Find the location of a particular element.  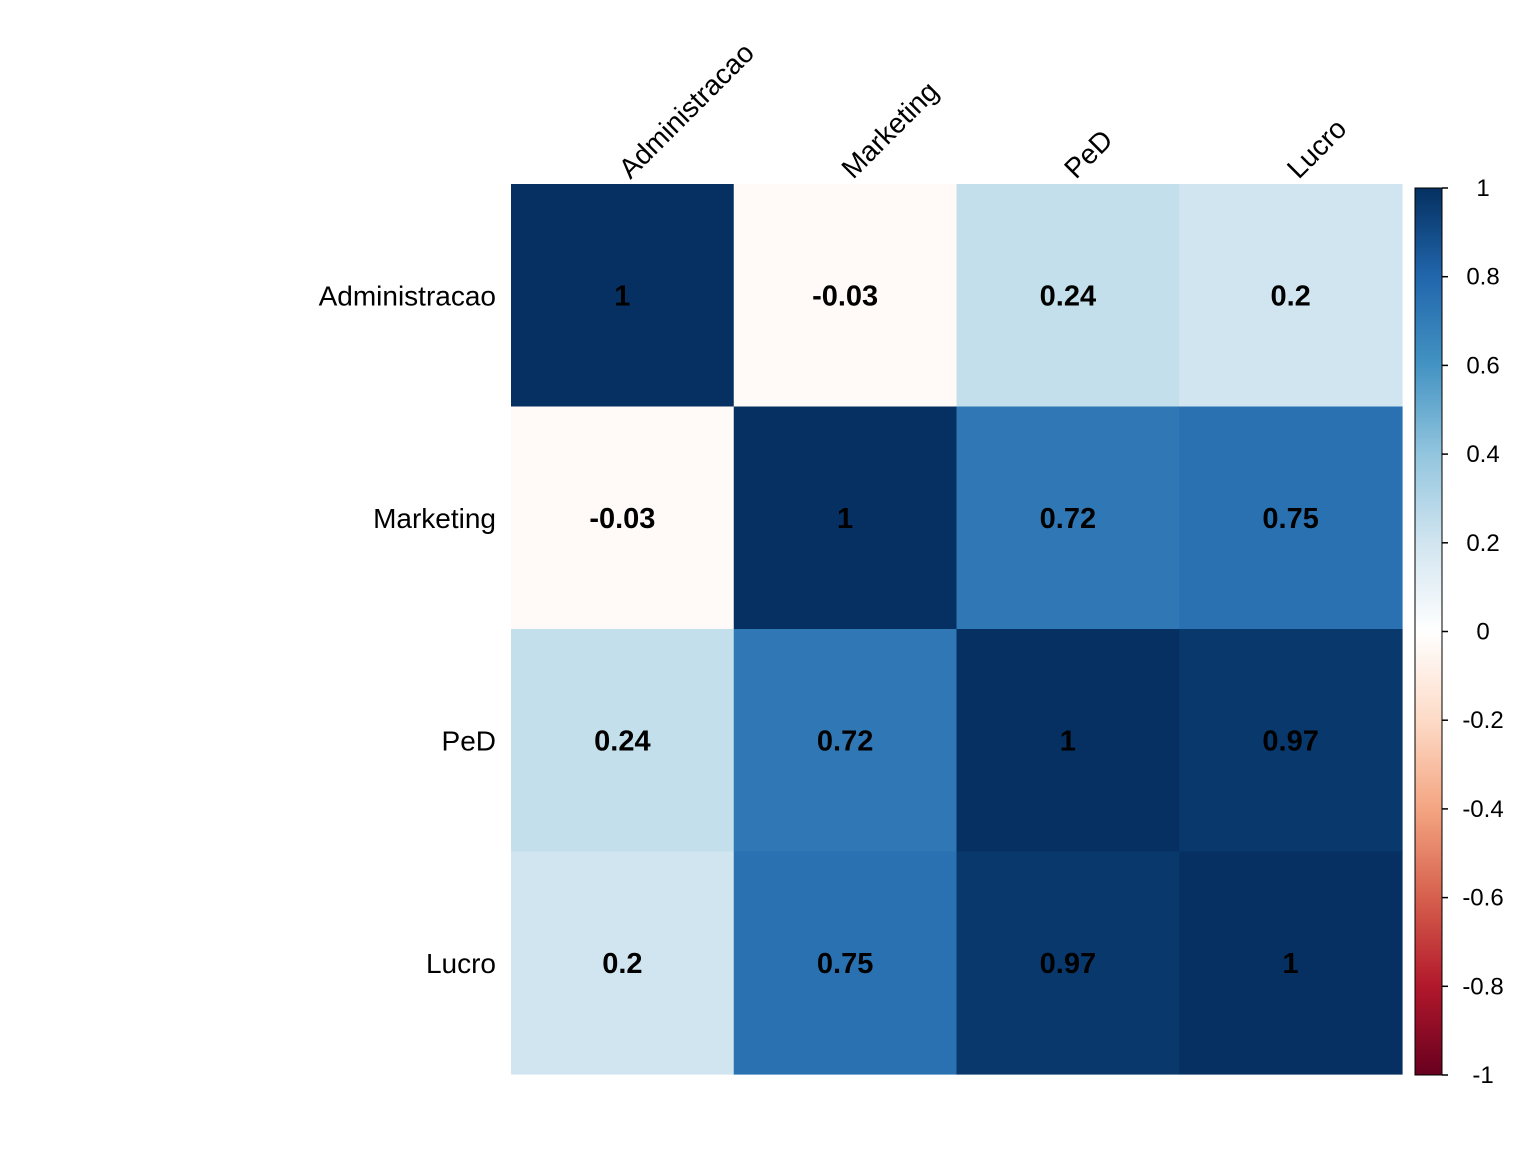

colorbar-tick-label: 0.6 is located at coordinates (1482, 365).